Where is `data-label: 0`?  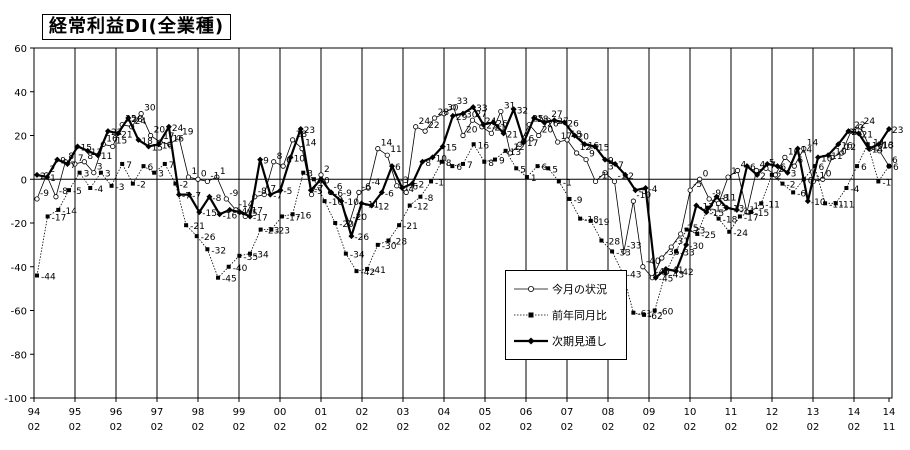 data-label: 0 is located at coordinates (321, 181).